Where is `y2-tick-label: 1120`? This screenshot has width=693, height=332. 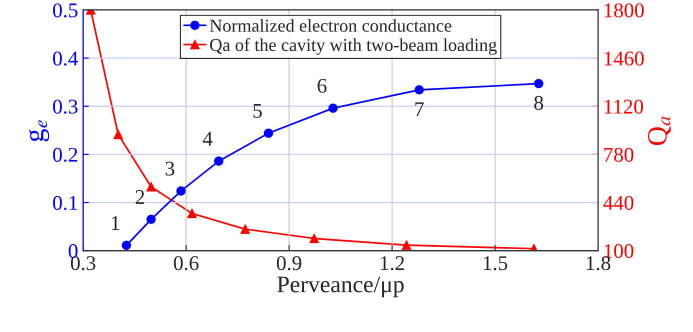
y2-tick-label: 1120 is located at coordinates (624, 107).